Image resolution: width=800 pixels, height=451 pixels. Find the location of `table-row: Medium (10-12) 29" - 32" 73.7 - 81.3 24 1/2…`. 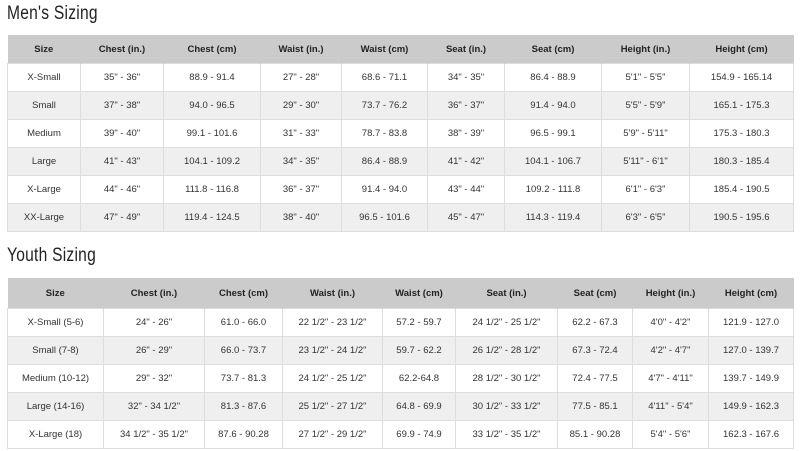

table-row: Medium (10-12) 29" - 32" 73.7 - 81.3 24 1/2… is located at coordinates (400, 378).